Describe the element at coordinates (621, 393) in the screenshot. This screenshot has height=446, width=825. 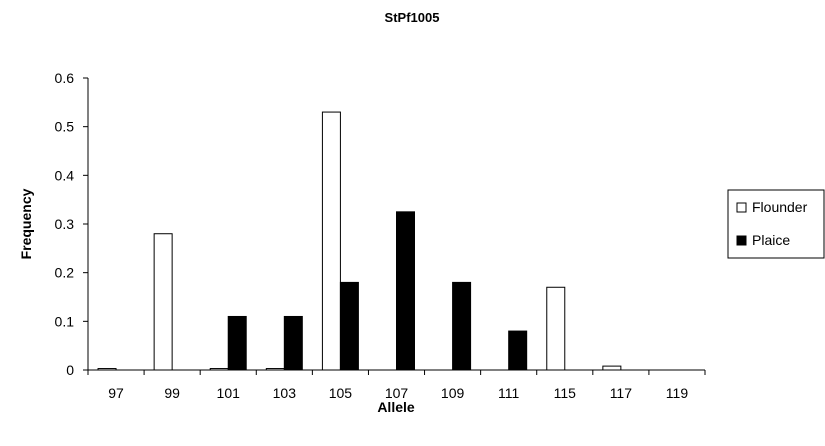
I see `x-tick-label: 117` at that location.